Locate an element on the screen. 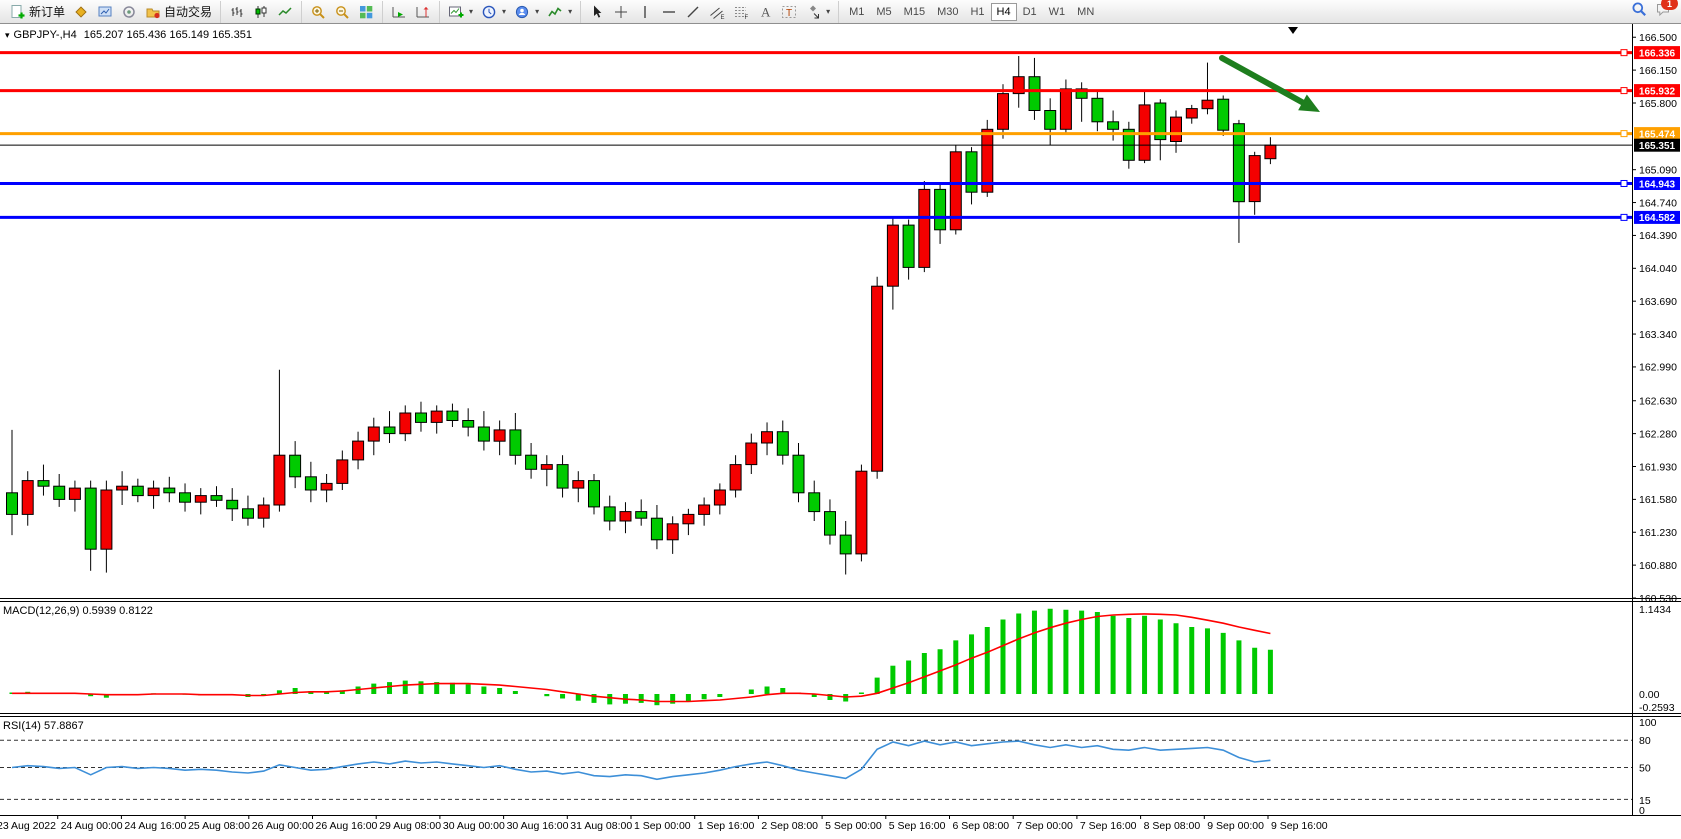  horizontal-line-tool-button is located at coordinates (669, 12).